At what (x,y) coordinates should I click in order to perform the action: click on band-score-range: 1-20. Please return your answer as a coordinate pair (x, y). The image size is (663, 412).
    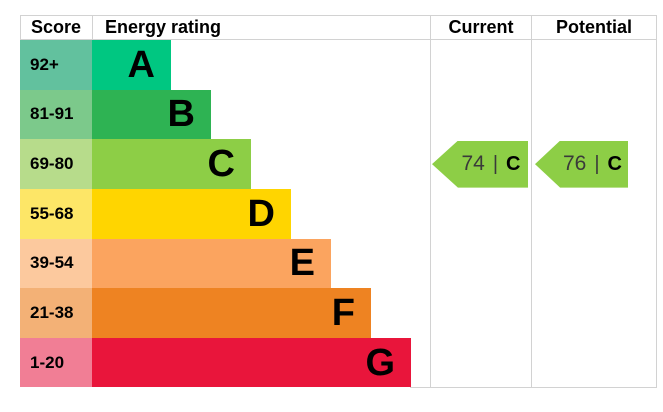
    Looking at the image, I should click on (56, 362).